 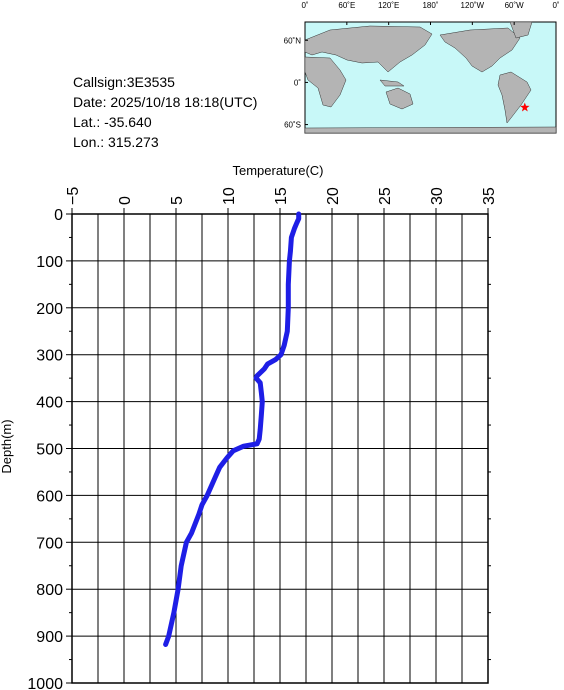 What do you see at coordinates (489, 196) in the screenshot?
I see `x-tick-label: 35` at bounding box center [489, 196].